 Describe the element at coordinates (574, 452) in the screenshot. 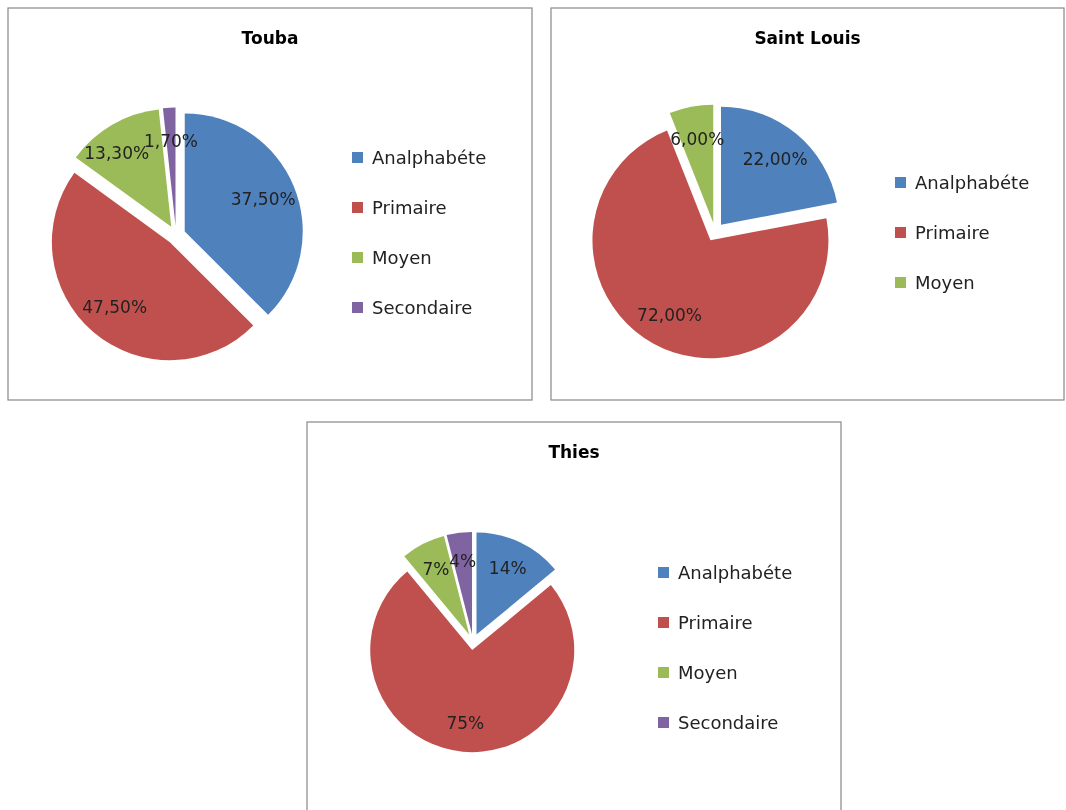

I see `chart-title: Thies` at that location.